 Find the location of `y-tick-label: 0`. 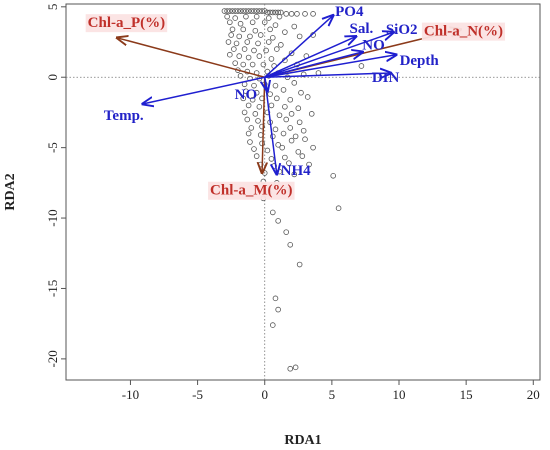

y-tick-label: 0 is located at coordinates (52, 77).